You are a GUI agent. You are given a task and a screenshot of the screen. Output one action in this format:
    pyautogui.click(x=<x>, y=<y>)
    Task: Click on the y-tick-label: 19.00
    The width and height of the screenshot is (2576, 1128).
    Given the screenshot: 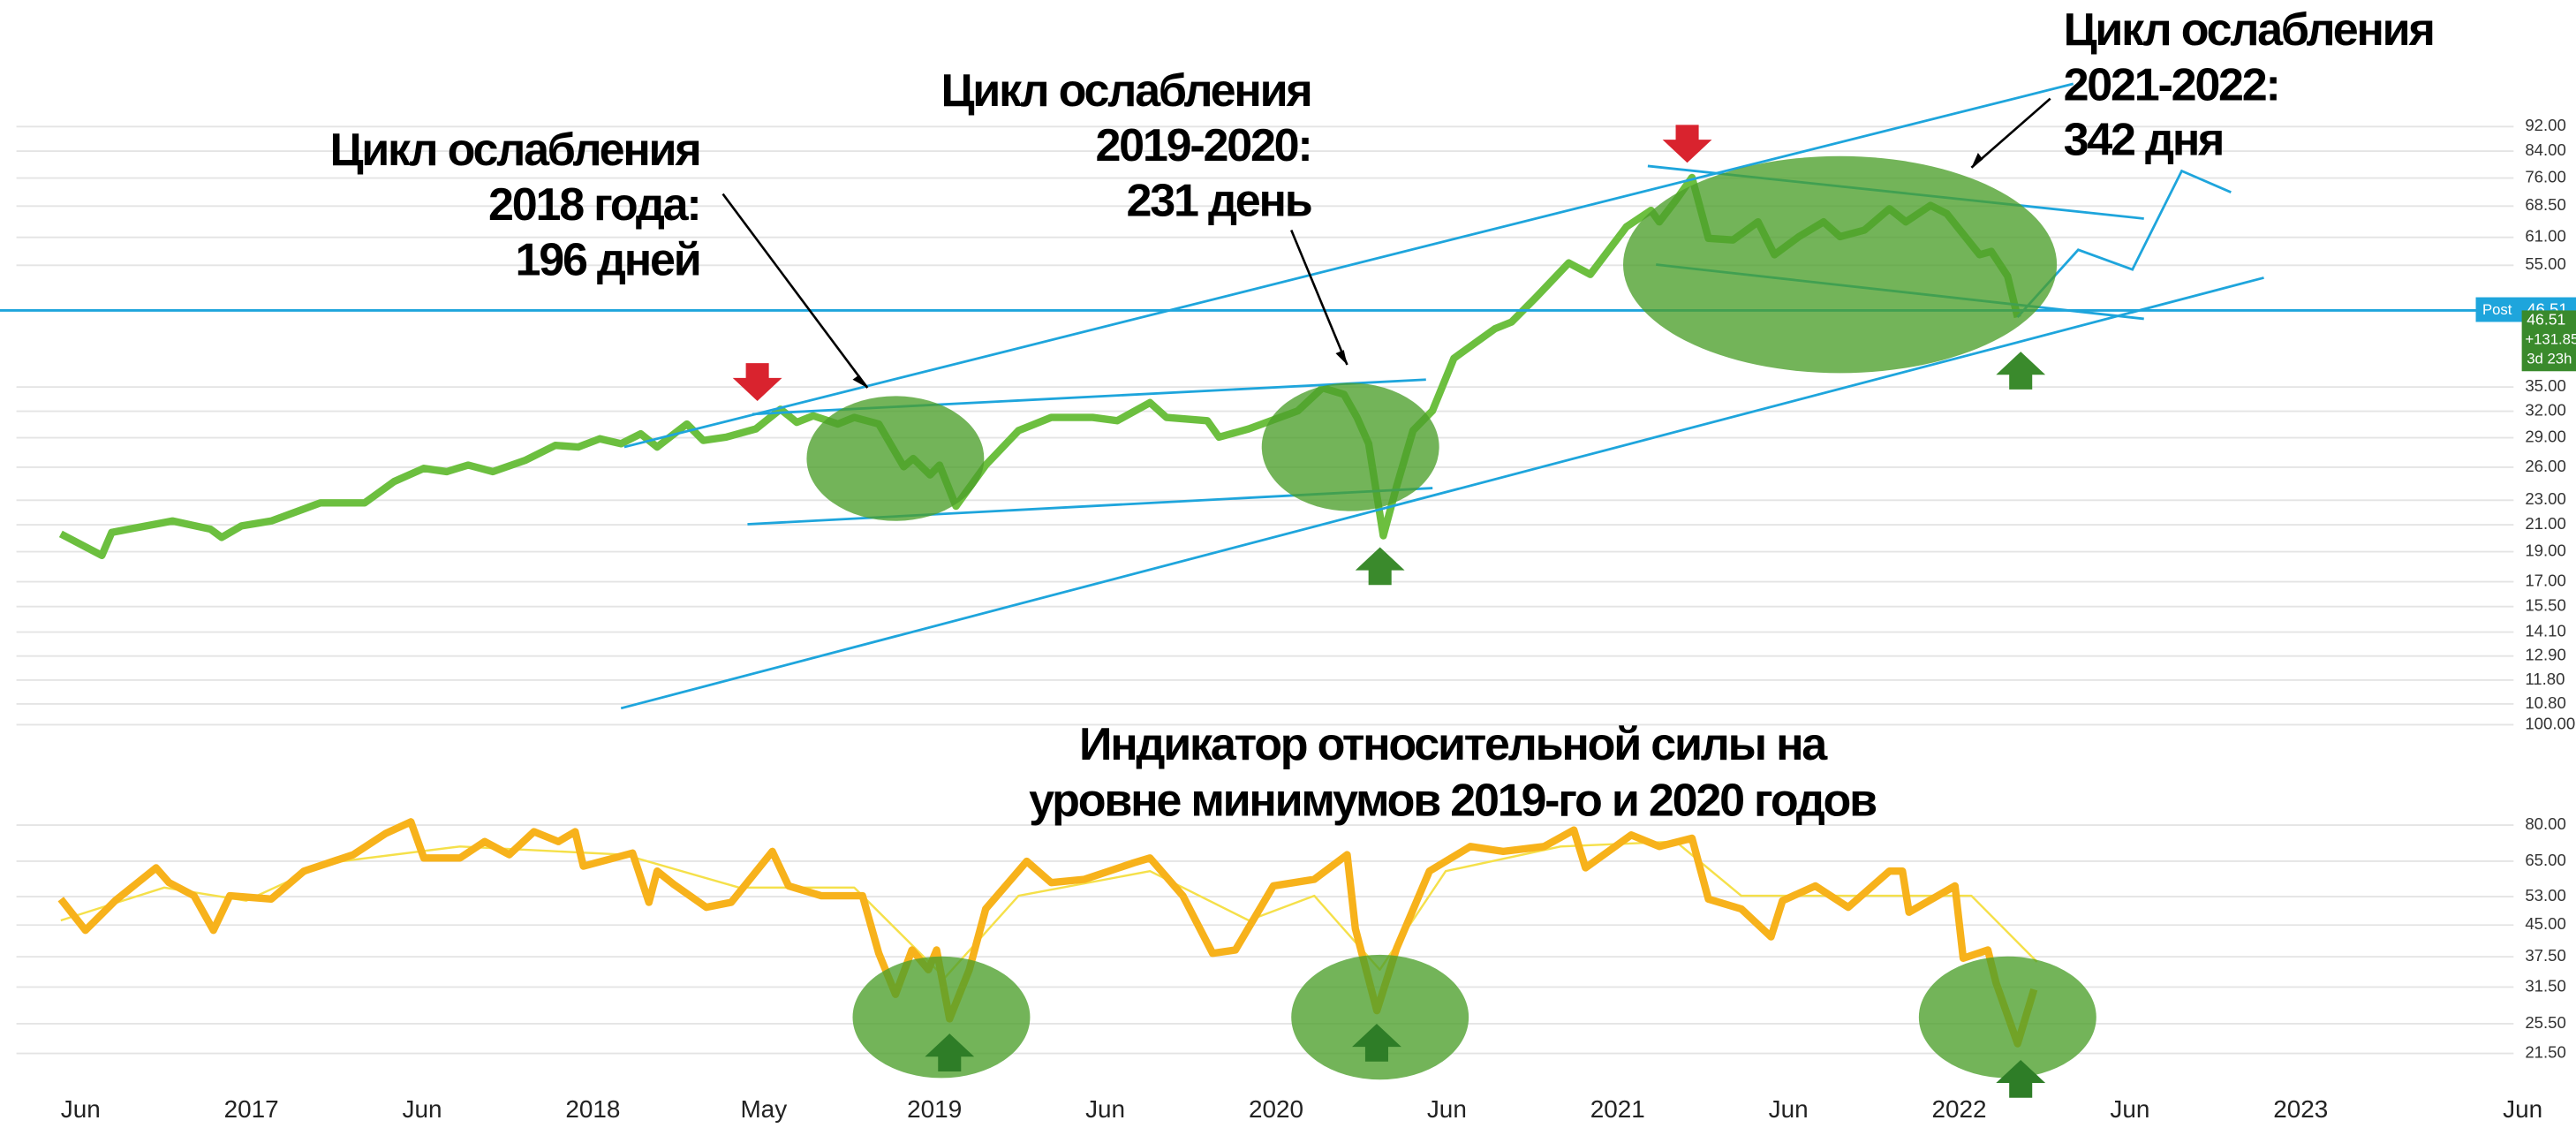 What is the action you would take?
    pyautogui.click(x=2545, y=550)
    